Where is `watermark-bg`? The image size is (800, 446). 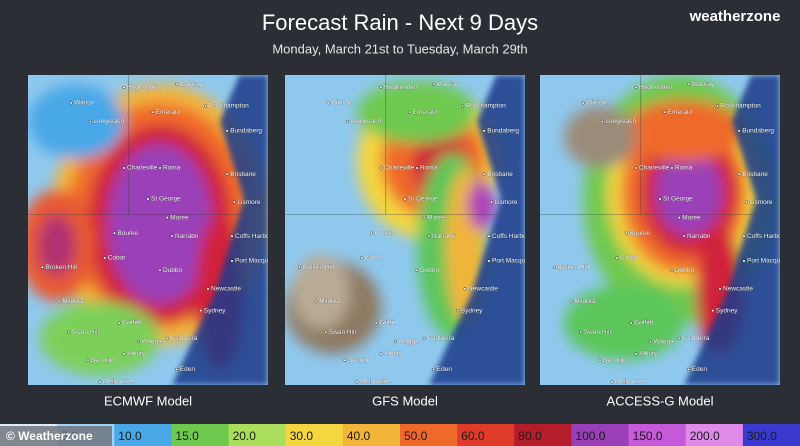 watermark-bg is located at coordinates (56, 436).